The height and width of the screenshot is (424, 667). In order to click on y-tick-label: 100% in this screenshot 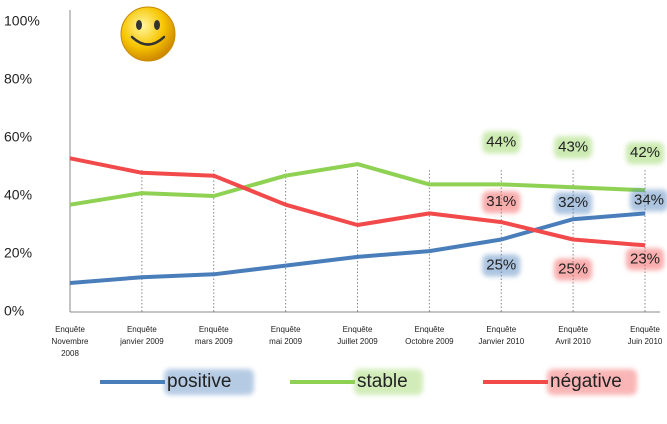, I will do `click(22, 21)`.